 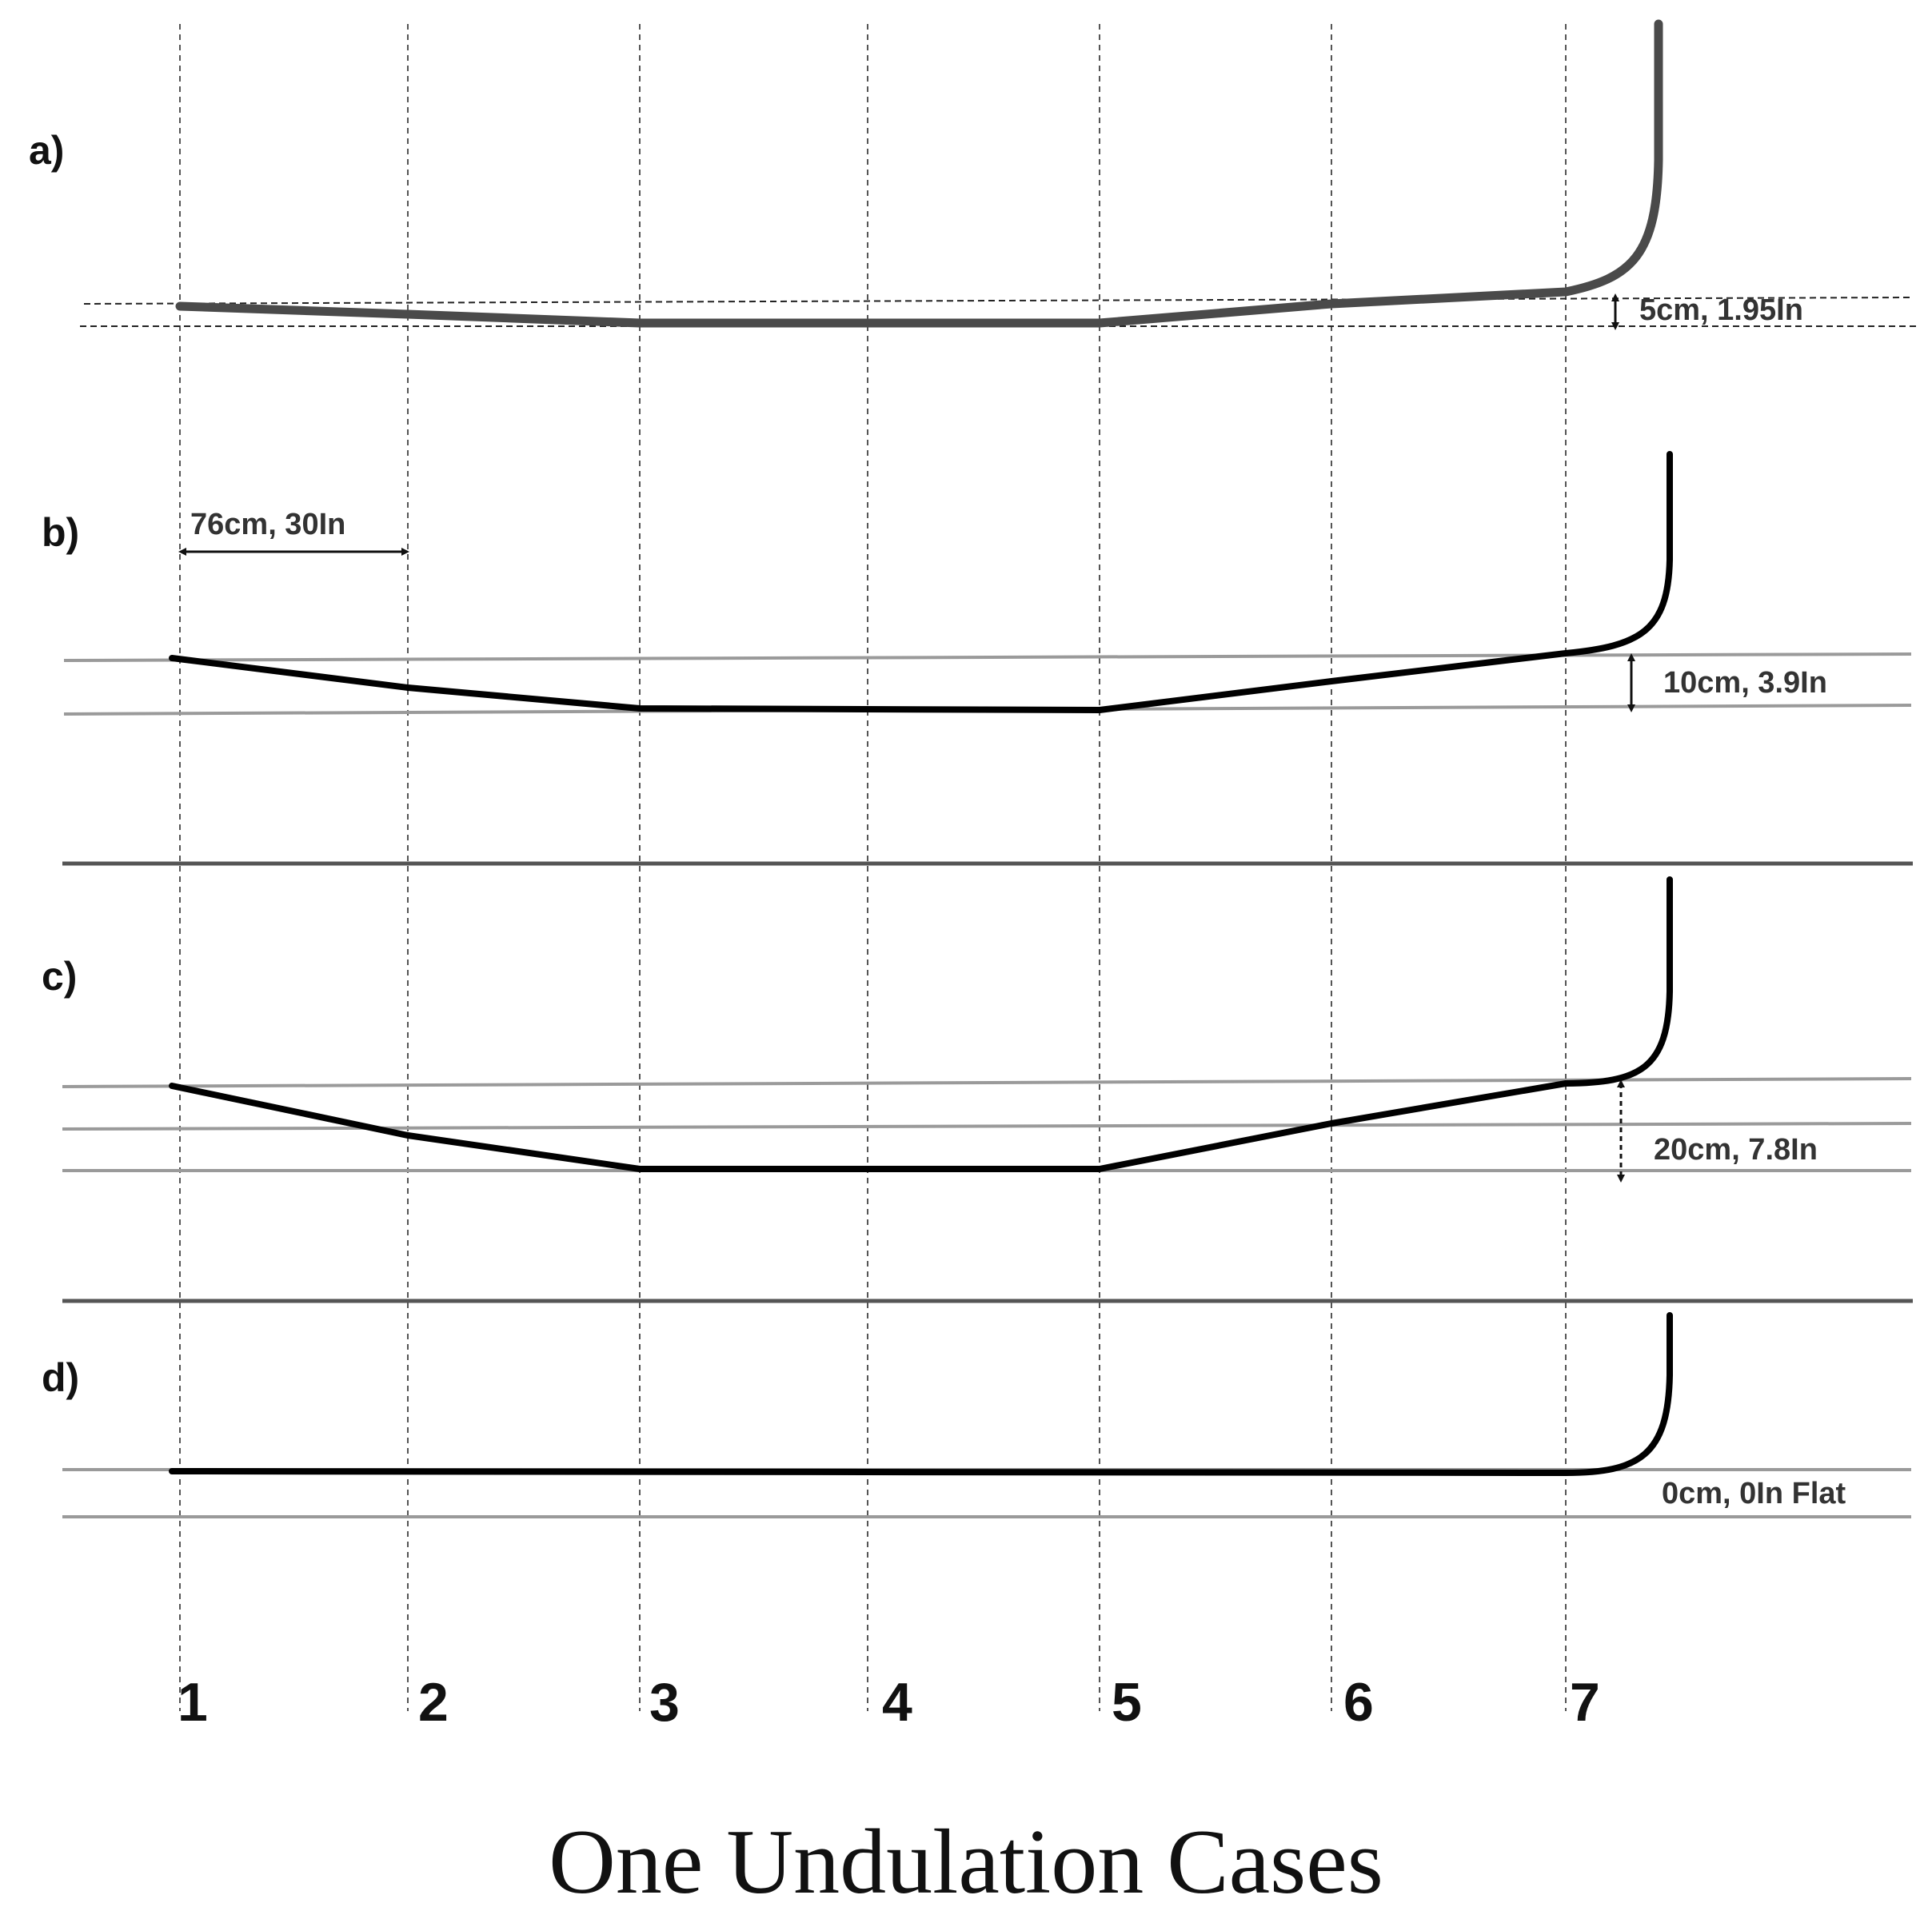 What do you see at coordinates (193, 1702) in the screenshot?
I see `column-number-1: 1` at bounding box center [193, 1702].